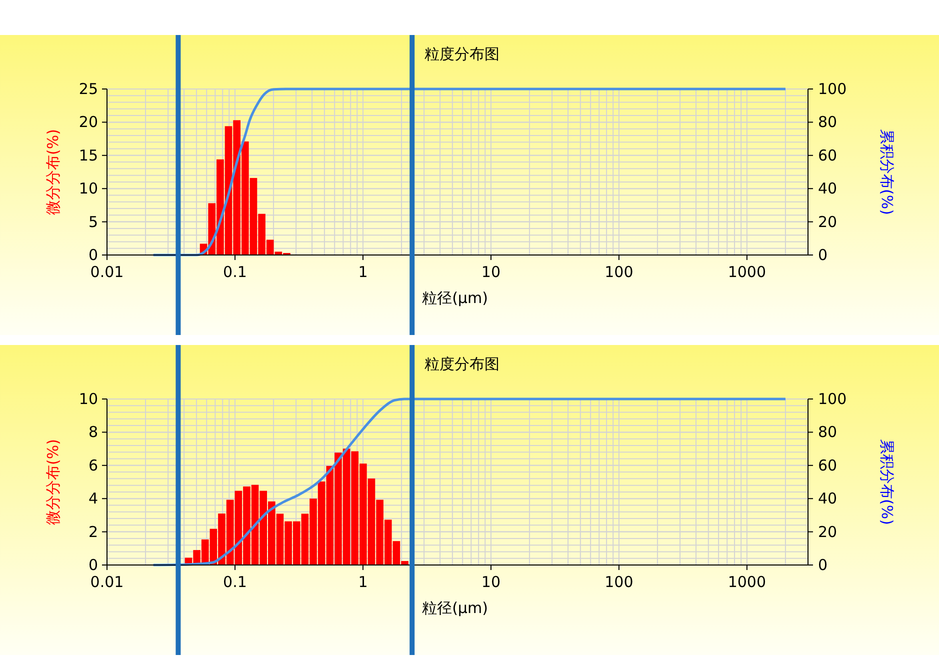 This screenshot has width=939, height=661. What do you see at coordinates (93, 221) in the screenshot?
I see `y-tick-label: 5` at bounding box center [93, 221].